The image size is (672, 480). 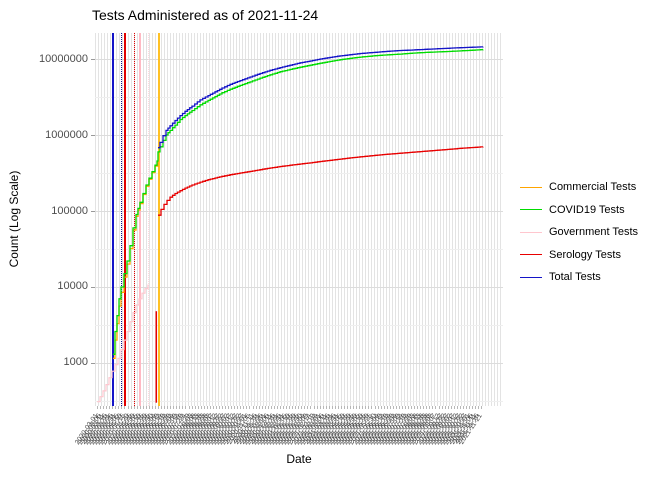 What do you see at coordinates (585, 254) in the screenshot?
I see `legend-label: Serology Tests` at bounding box center [585, 254].